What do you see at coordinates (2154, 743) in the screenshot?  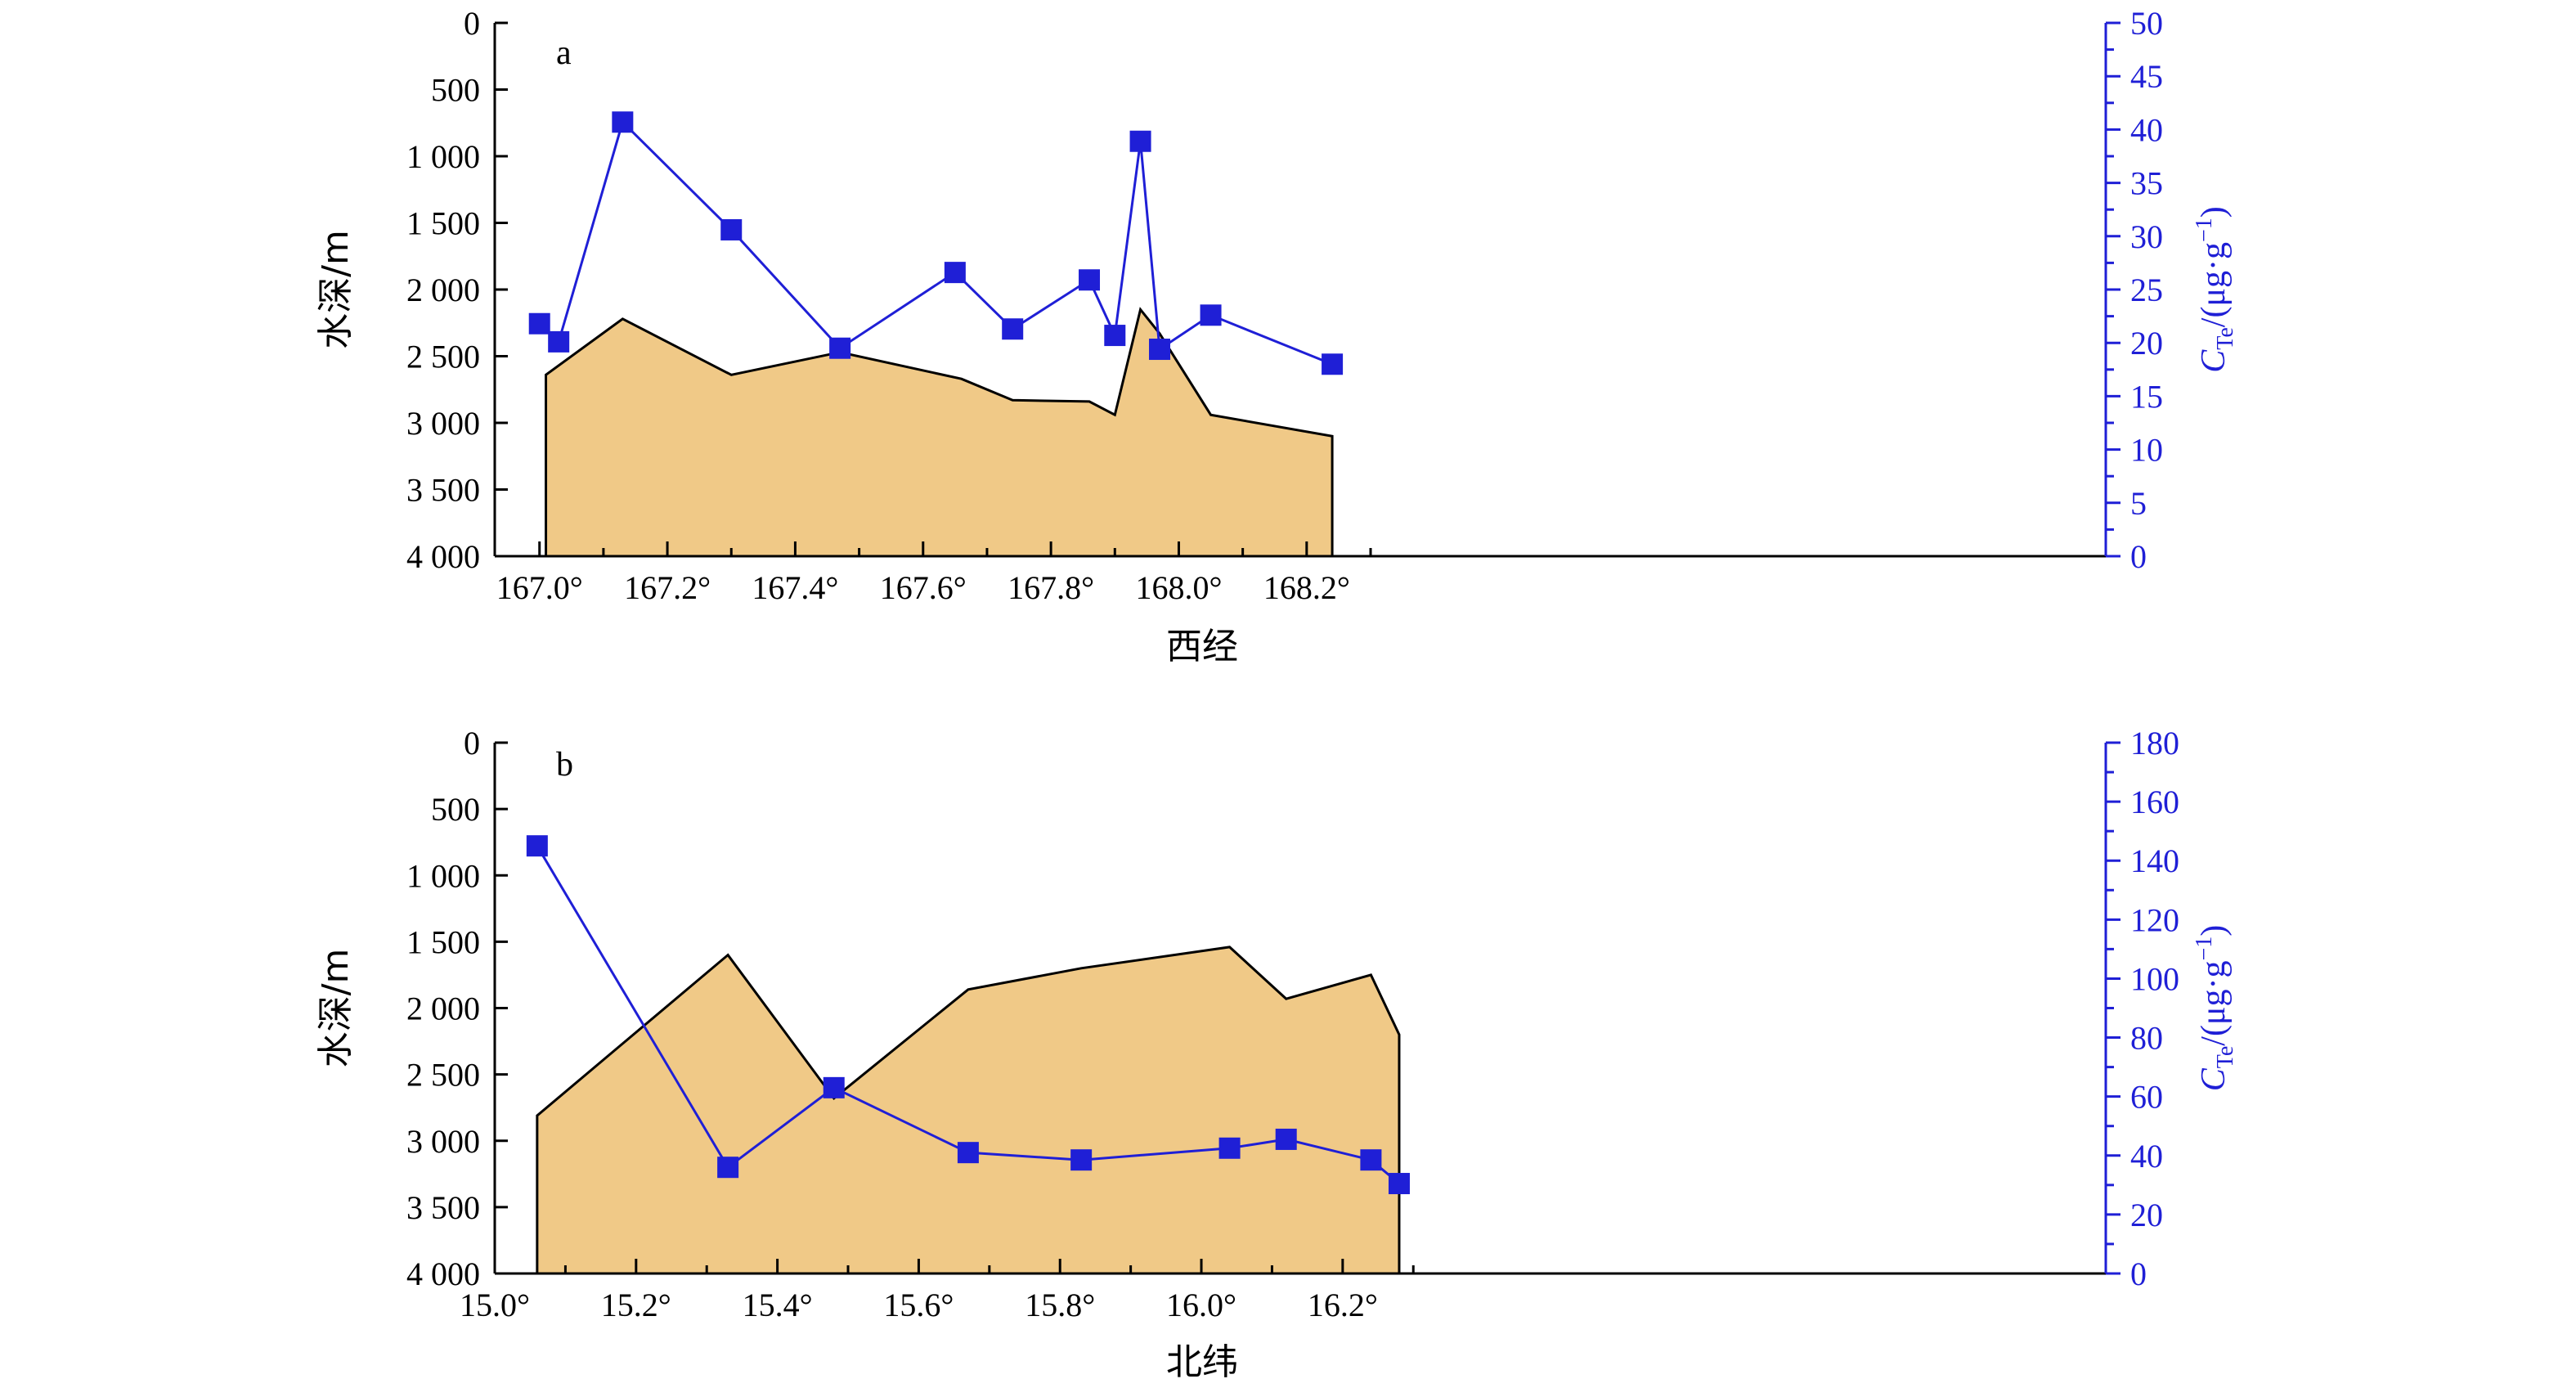 I see `right-tick-label: 180` at bounding box center [2154, 743].